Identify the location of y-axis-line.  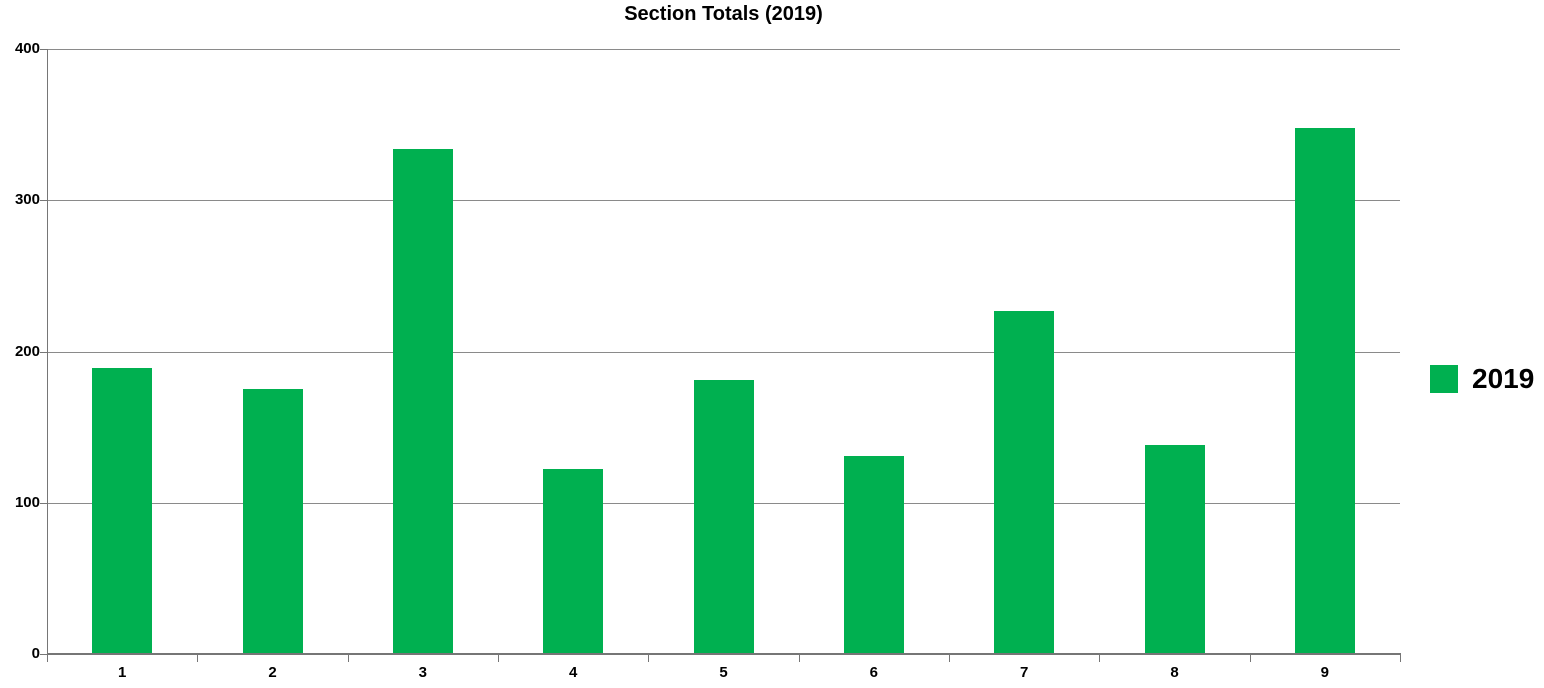
(47, 351).